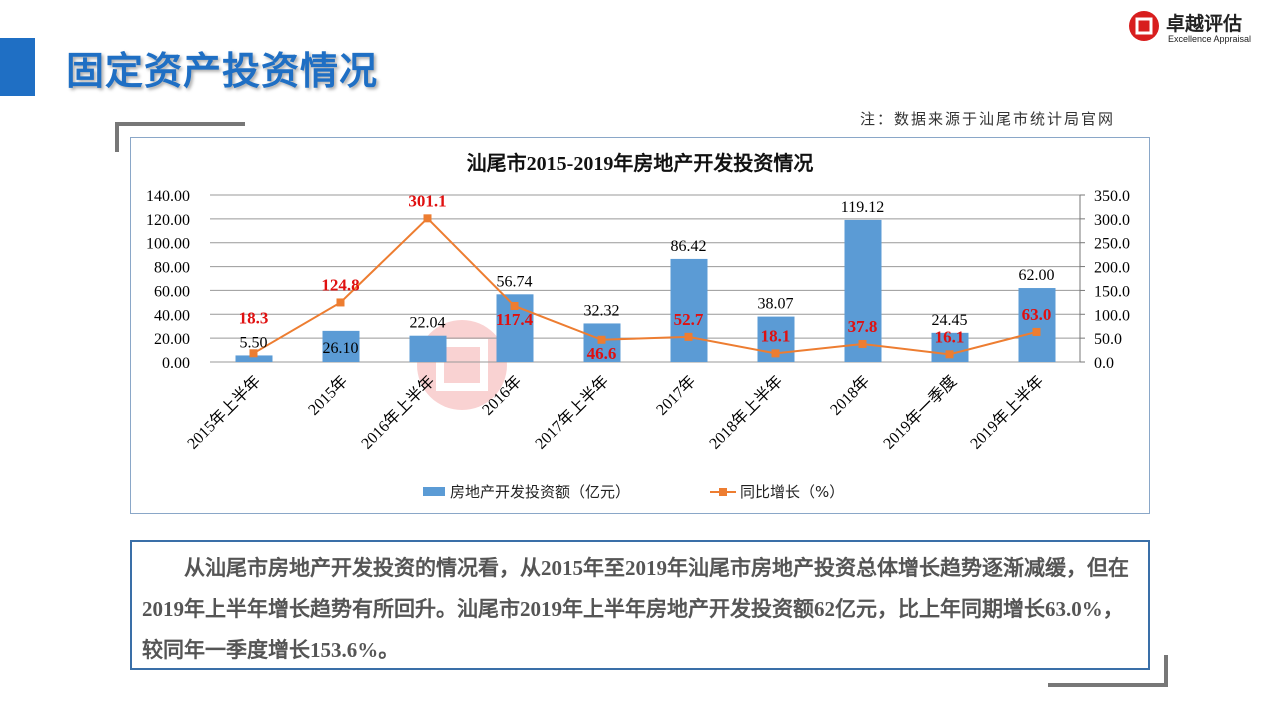  I want to click on legend-swatch-bar, so click(434, 491).